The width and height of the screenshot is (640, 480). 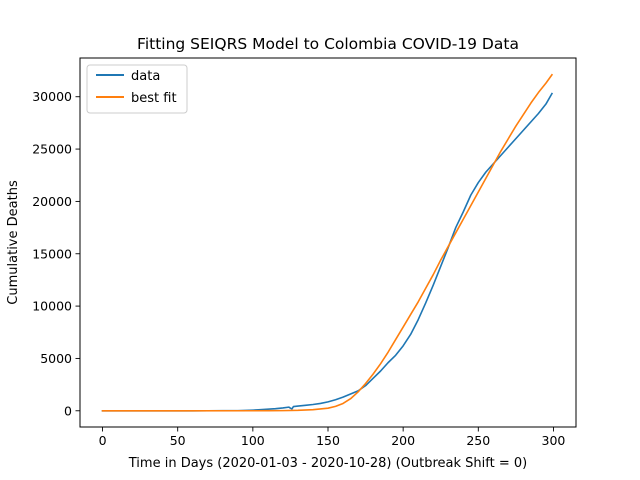 What do you see at coordinates (403, 440) in the screenshot?
I see `x-tick-label: 200` at bounding box center [403, 440].